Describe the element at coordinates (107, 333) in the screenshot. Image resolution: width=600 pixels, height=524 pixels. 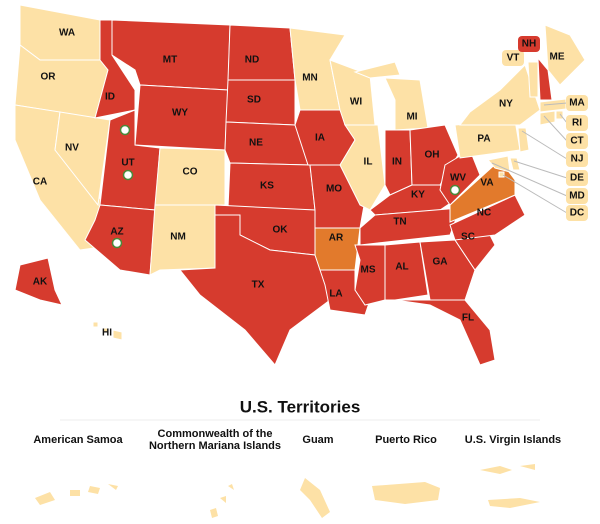
I see `state-label: HI` at that location.